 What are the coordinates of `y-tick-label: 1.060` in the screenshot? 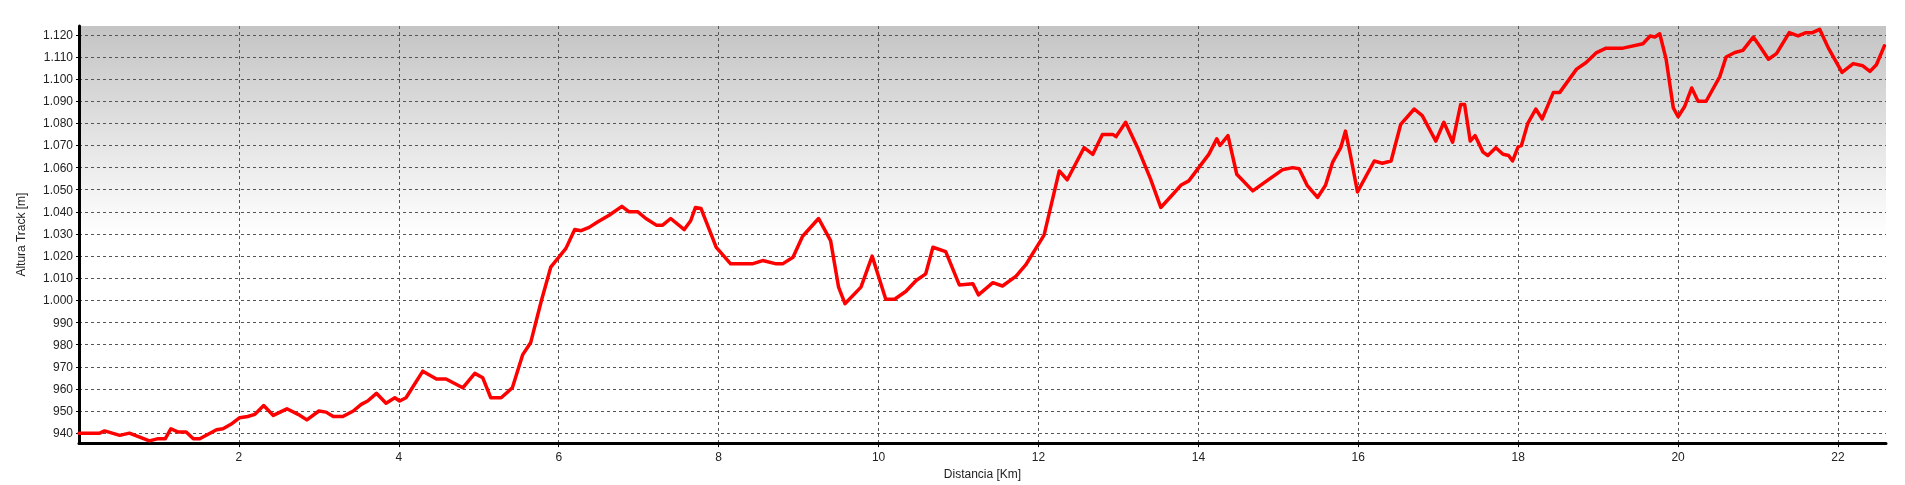 It's located at (58, 167).